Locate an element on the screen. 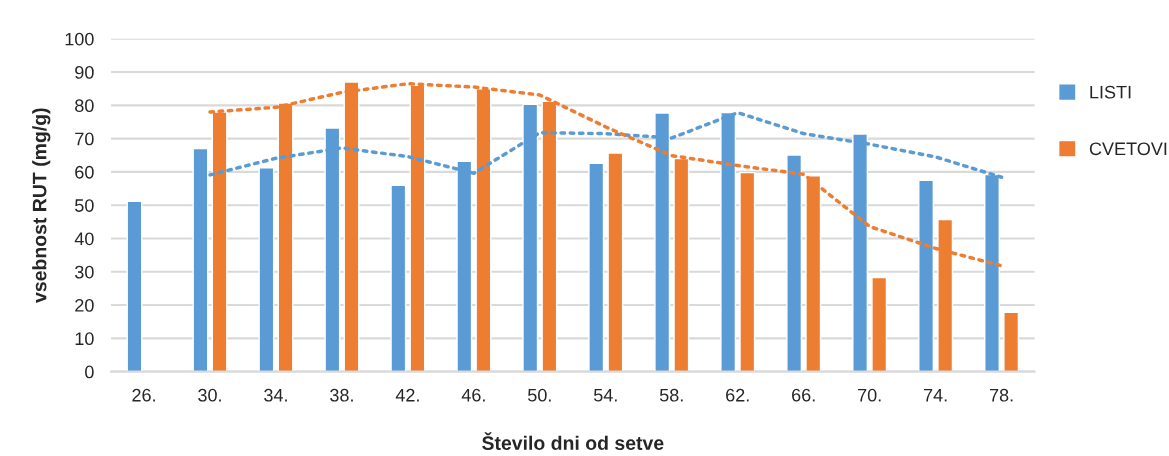 This screenshot has width=1169, height=456. y-tick-label: 90 is located at coordinates (84, 72).